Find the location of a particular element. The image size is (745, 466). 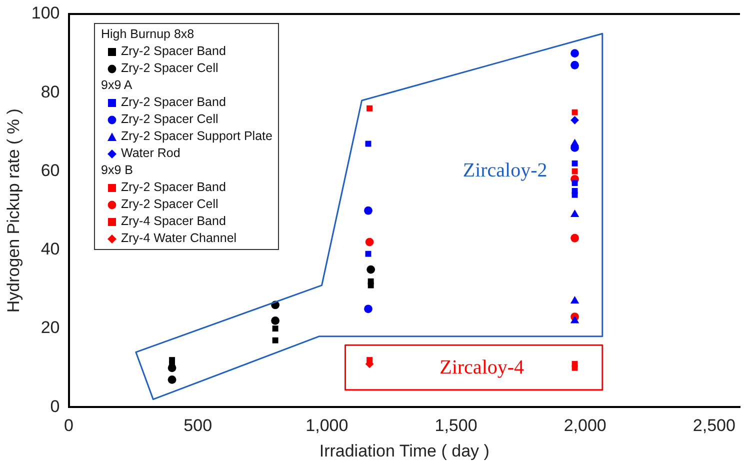

x-tick-label: 1,500 is located at coordinates (456, 426).